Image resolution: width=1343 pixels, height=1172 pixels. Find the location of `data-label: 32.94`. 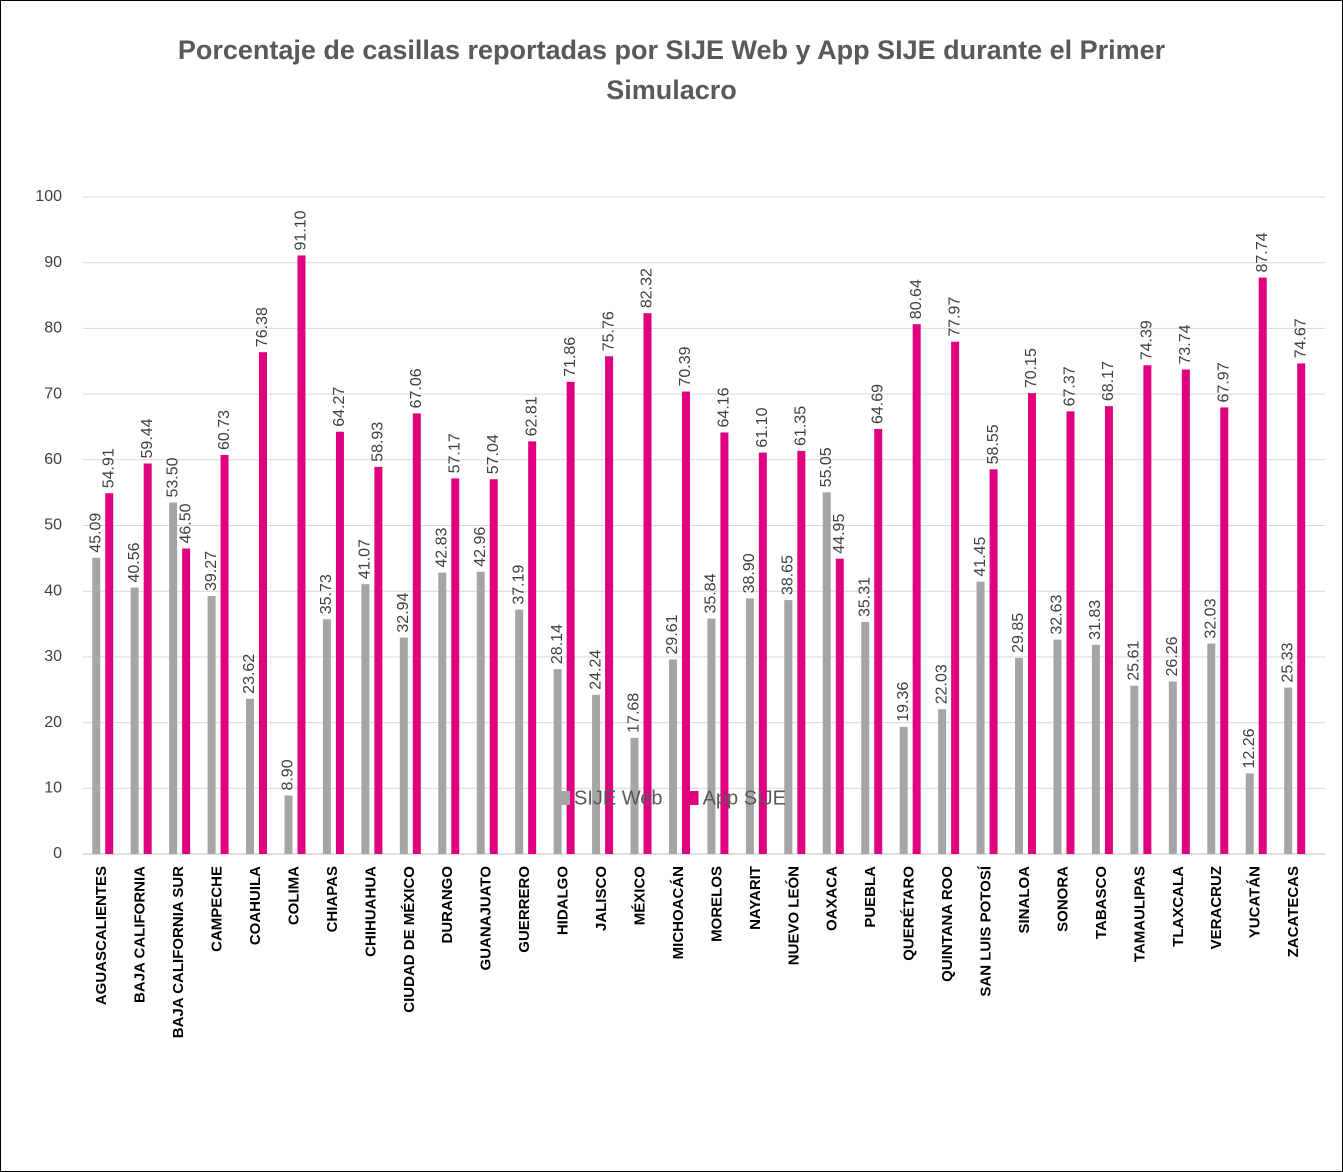

data-label: 32.94 is located at coordinates (403, 612).